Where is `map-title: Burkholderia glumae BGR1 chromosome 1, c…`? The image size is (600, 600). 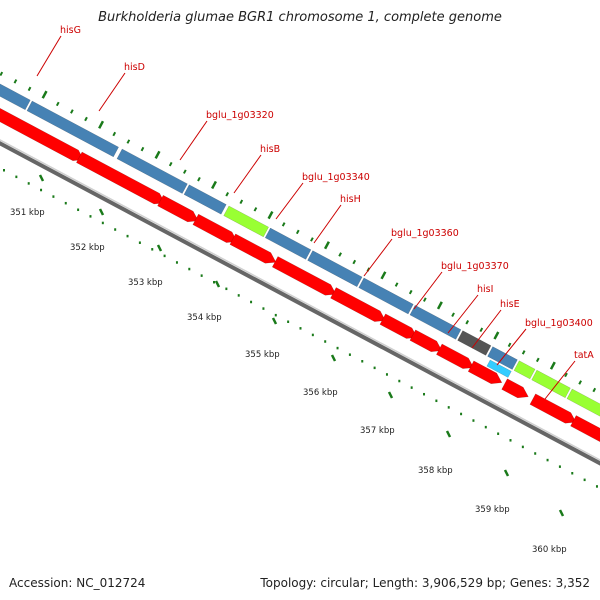 map-title: Burkholderia glumae BGR1 chromosome 1, c… is located at coordinates (300, 17).